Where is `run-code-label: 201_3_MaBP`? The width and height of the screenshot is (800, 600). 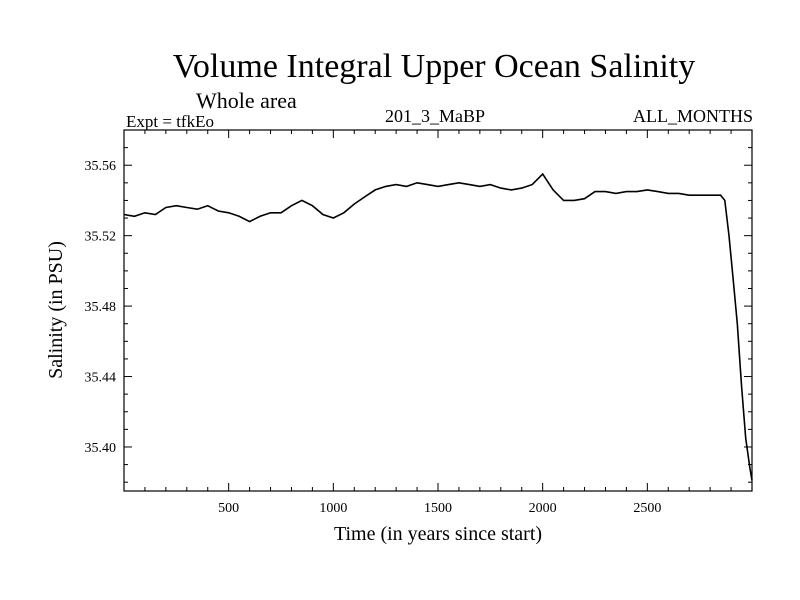 run-code-label: 201_3_MaBP is located at coordinates (435, 116).